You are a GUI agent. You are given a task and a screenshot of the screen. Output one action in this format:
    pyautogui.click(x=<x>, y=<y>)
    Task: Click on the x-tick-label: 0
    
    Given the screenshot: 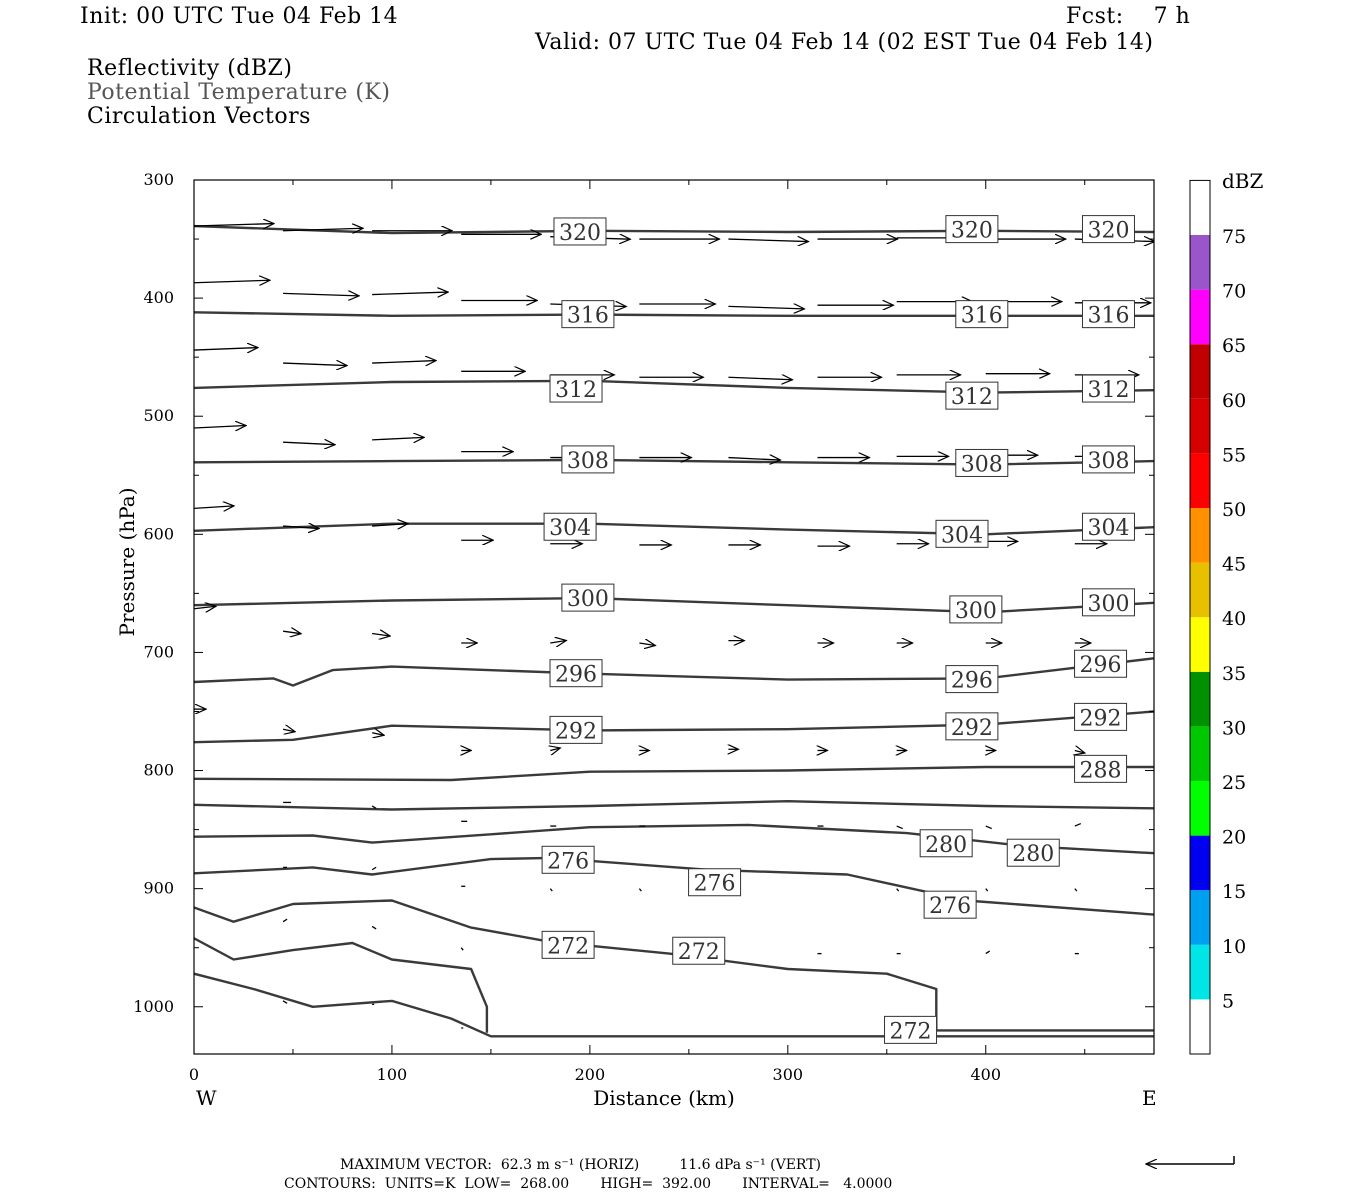 What is the action you would take?
    pyautogui.click(x=194, y=1074)
    